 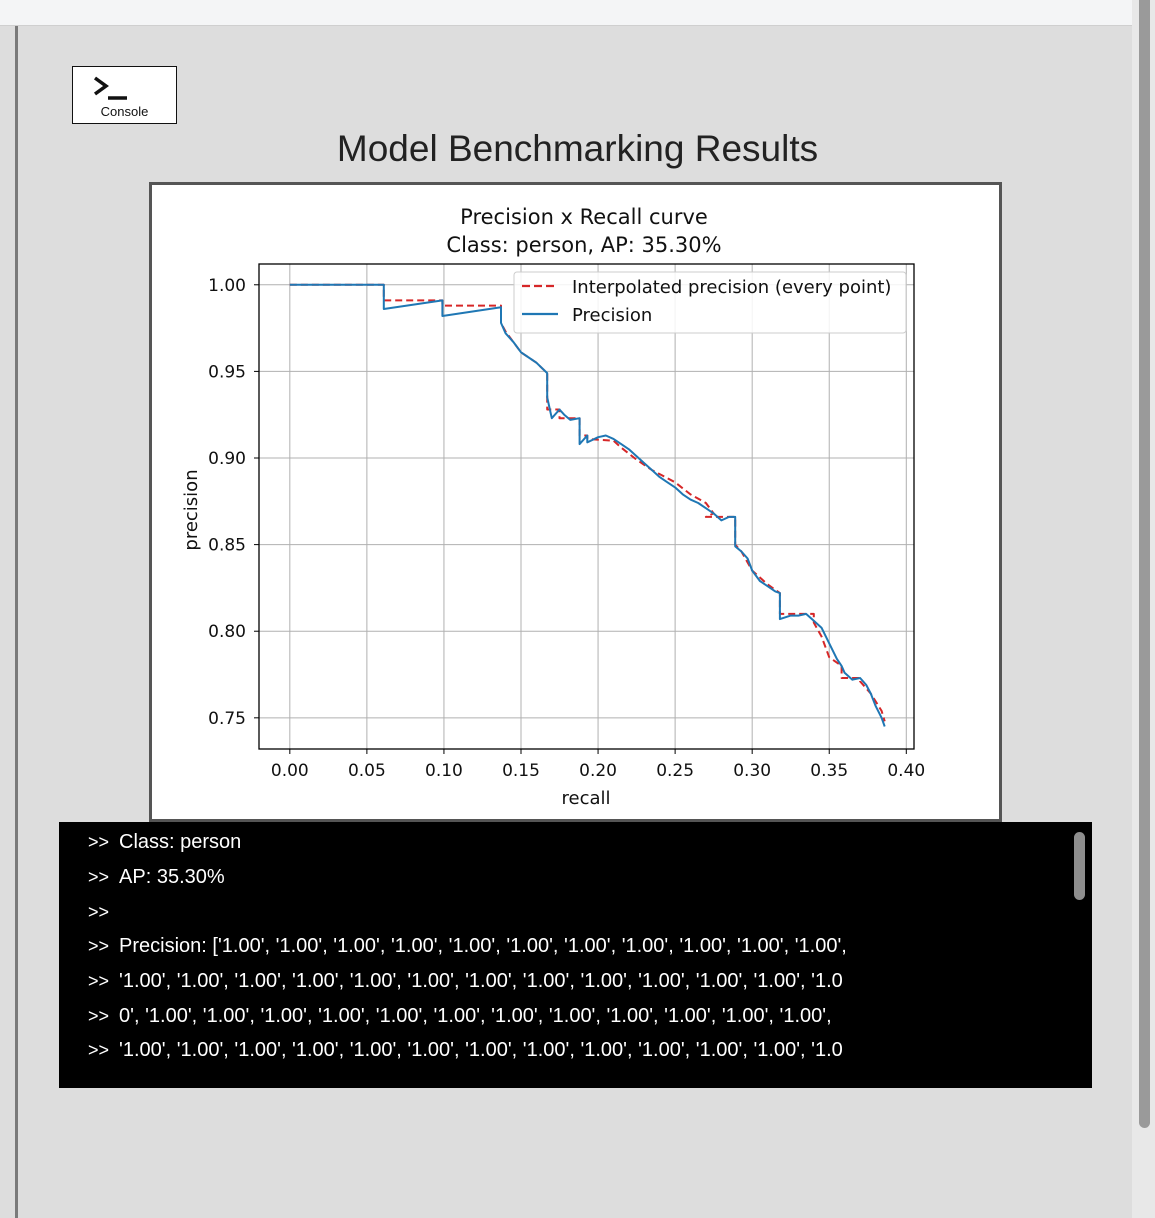 I want to click on y-axis-label: precision, so click(x=191, y=509).